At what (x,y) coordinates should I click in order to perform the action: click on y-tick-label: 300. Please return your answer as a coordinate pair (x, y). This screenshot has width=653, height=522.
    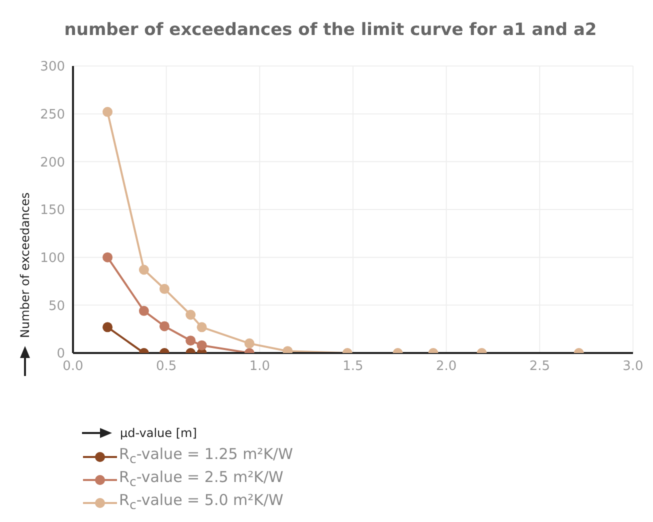
    Looking at the image, I should click on (52, 67).